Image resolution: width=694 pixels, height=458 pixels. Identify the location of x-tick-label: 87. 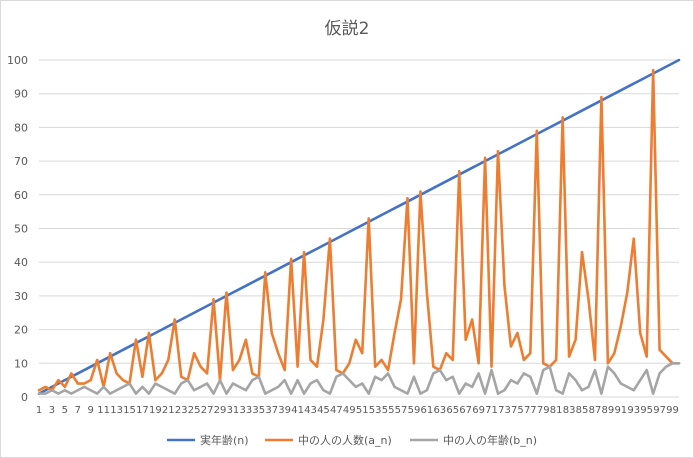
(595, 410).